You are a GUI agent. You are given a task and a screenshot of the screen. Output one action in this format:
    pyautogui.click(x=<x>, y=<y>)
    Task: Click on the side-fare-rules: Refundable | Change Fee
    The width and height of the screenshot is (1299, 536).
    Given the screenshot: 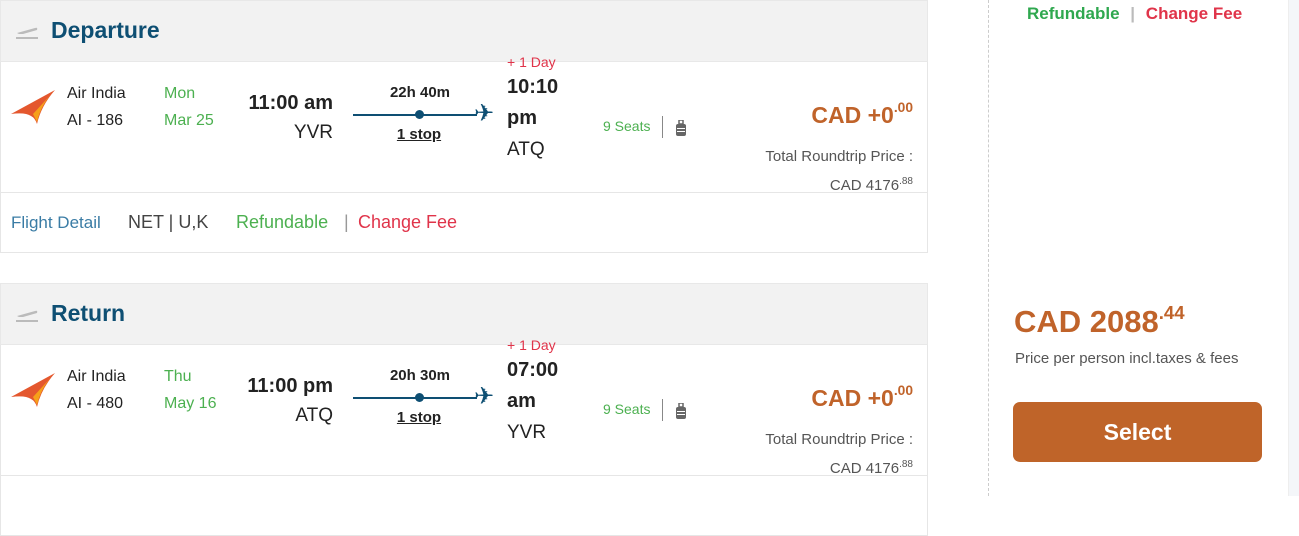 What is the action you would take?
    pyautogui.click(x=1134, y=14)
    